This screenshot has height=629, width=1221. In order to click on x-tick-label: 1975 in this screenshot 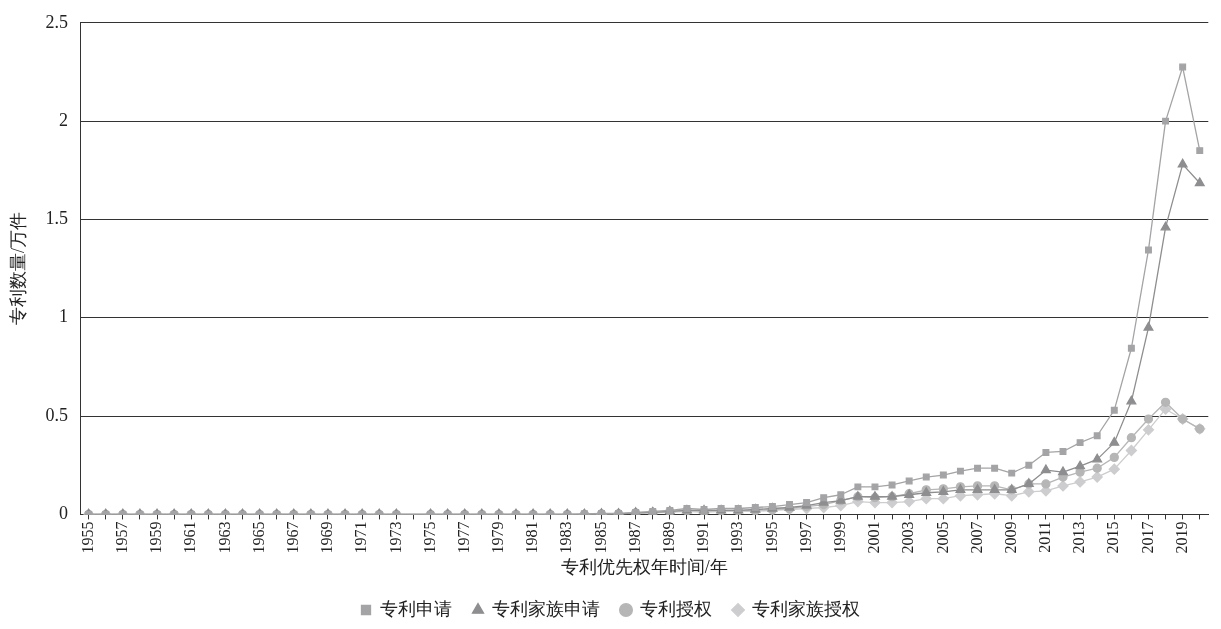, I will do `click(429, 537)`.